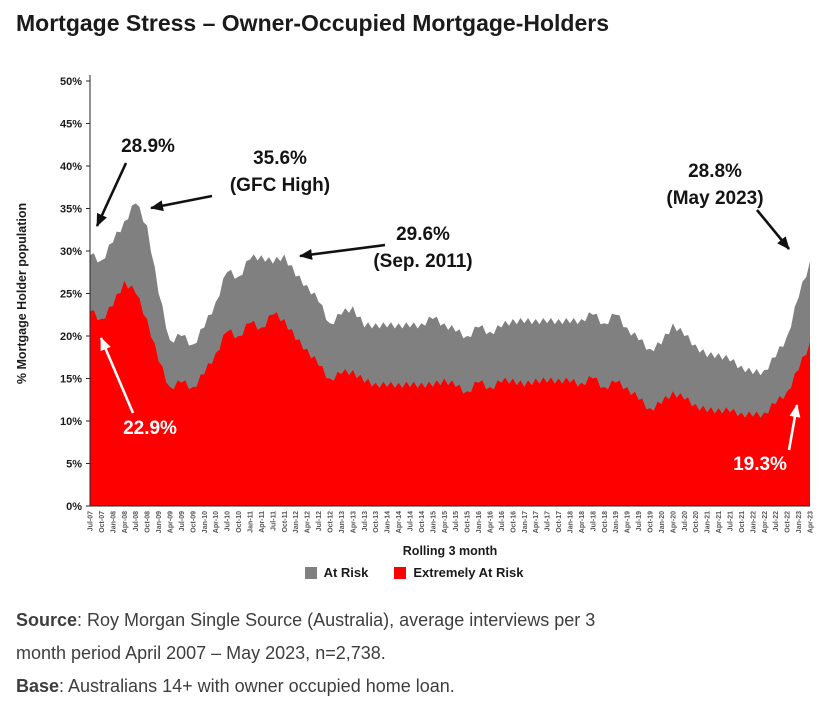  Describe the element at coordinates (450, 551) in the screenshot. I see `svg-text: Rolling 3 month` at that location.